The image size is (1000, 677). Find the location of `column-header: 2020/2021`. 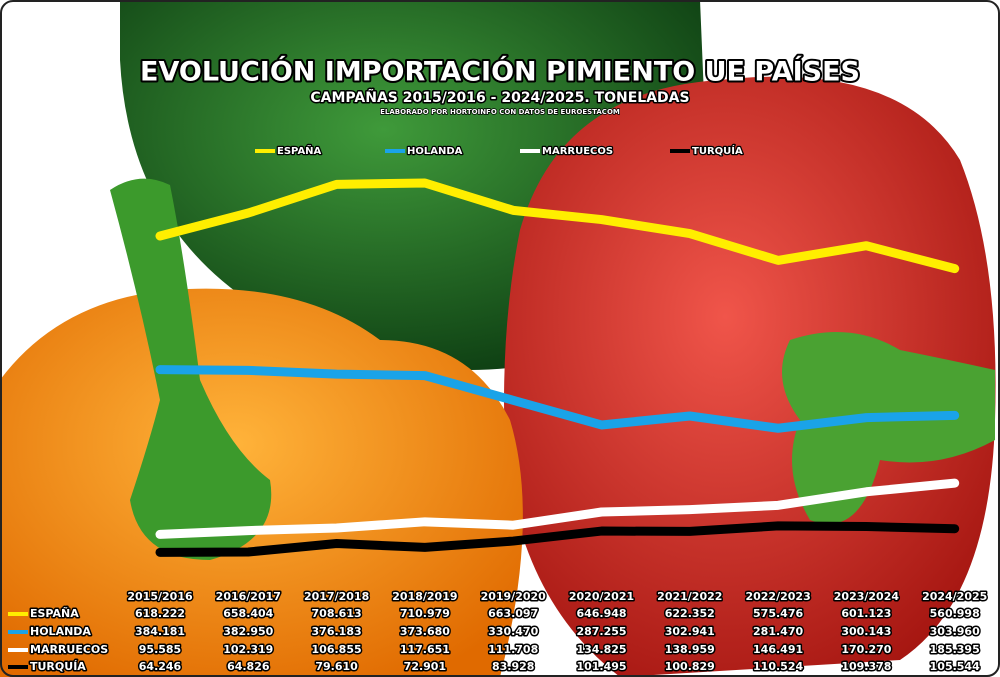

column-header: 2020/2021 is located at coordinates (601, 596).